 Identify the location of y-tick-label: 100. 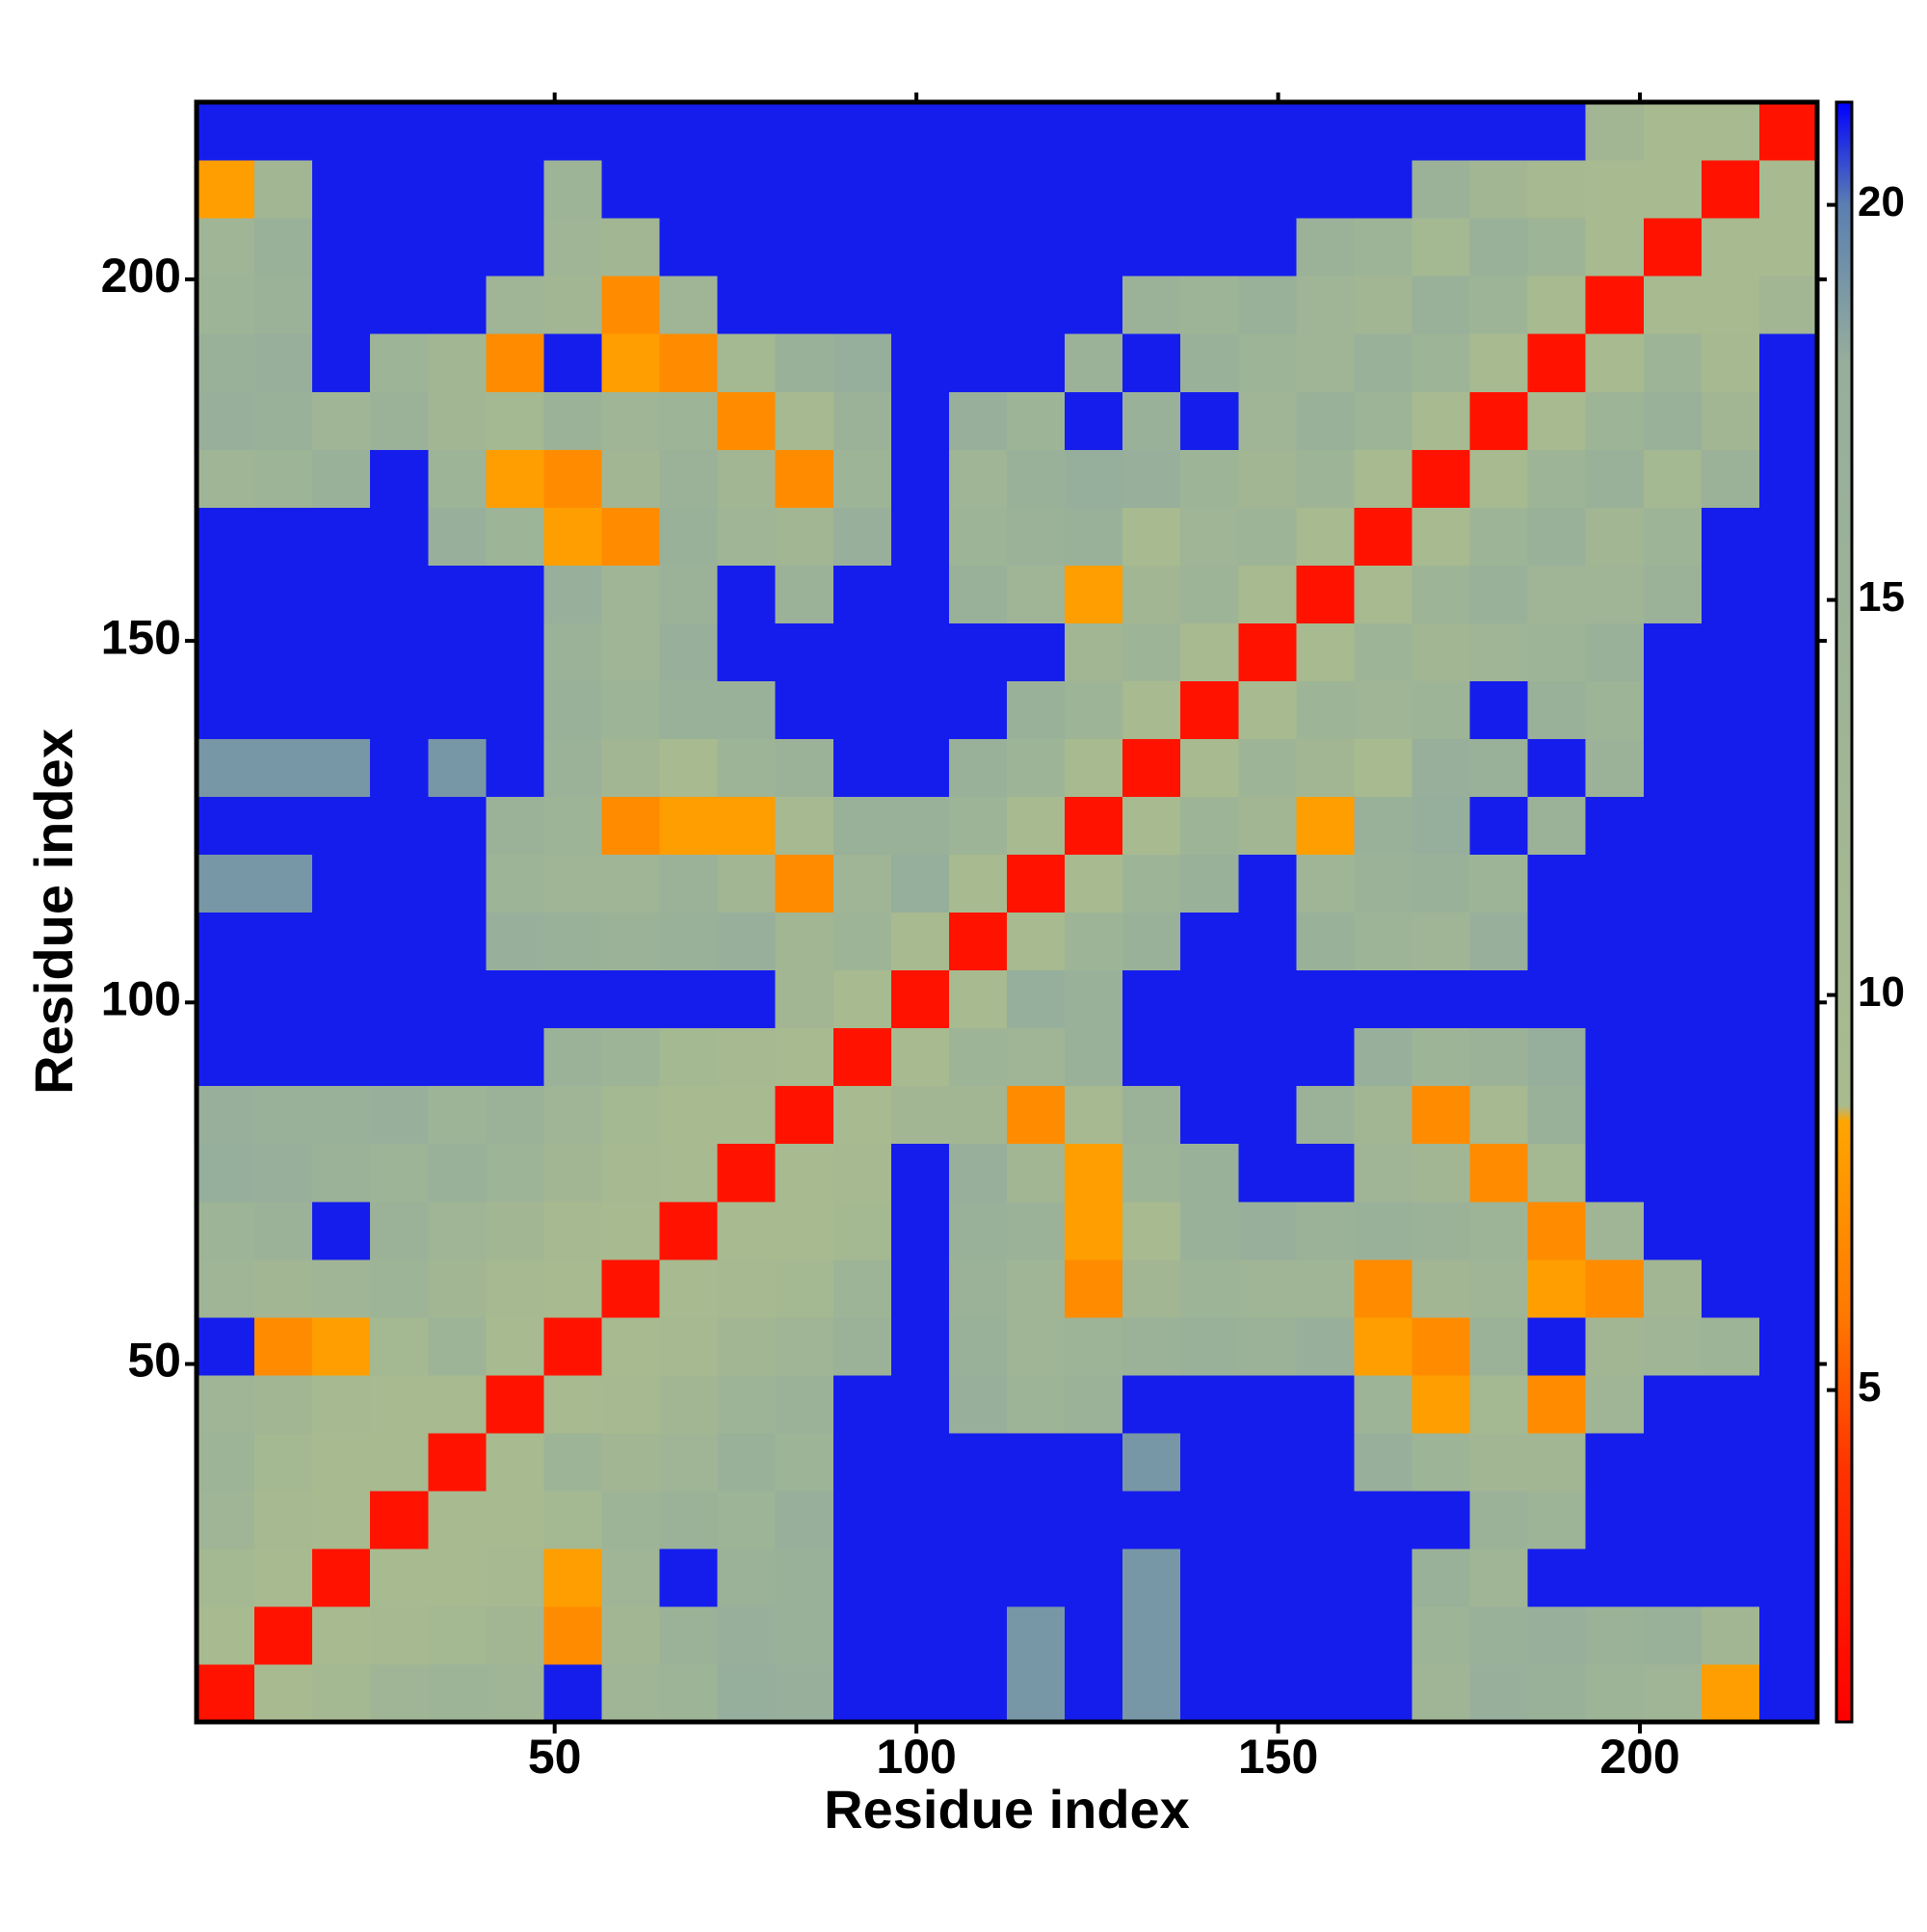
(141, 999).